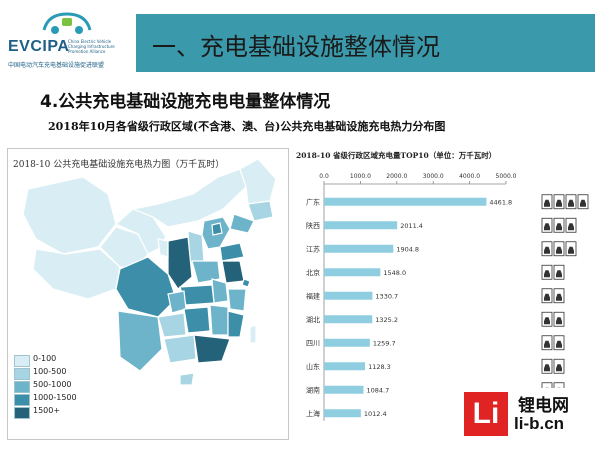 This screenshot has height=450, width=600. I want to click on region-xinjiang, so click(69, 215).